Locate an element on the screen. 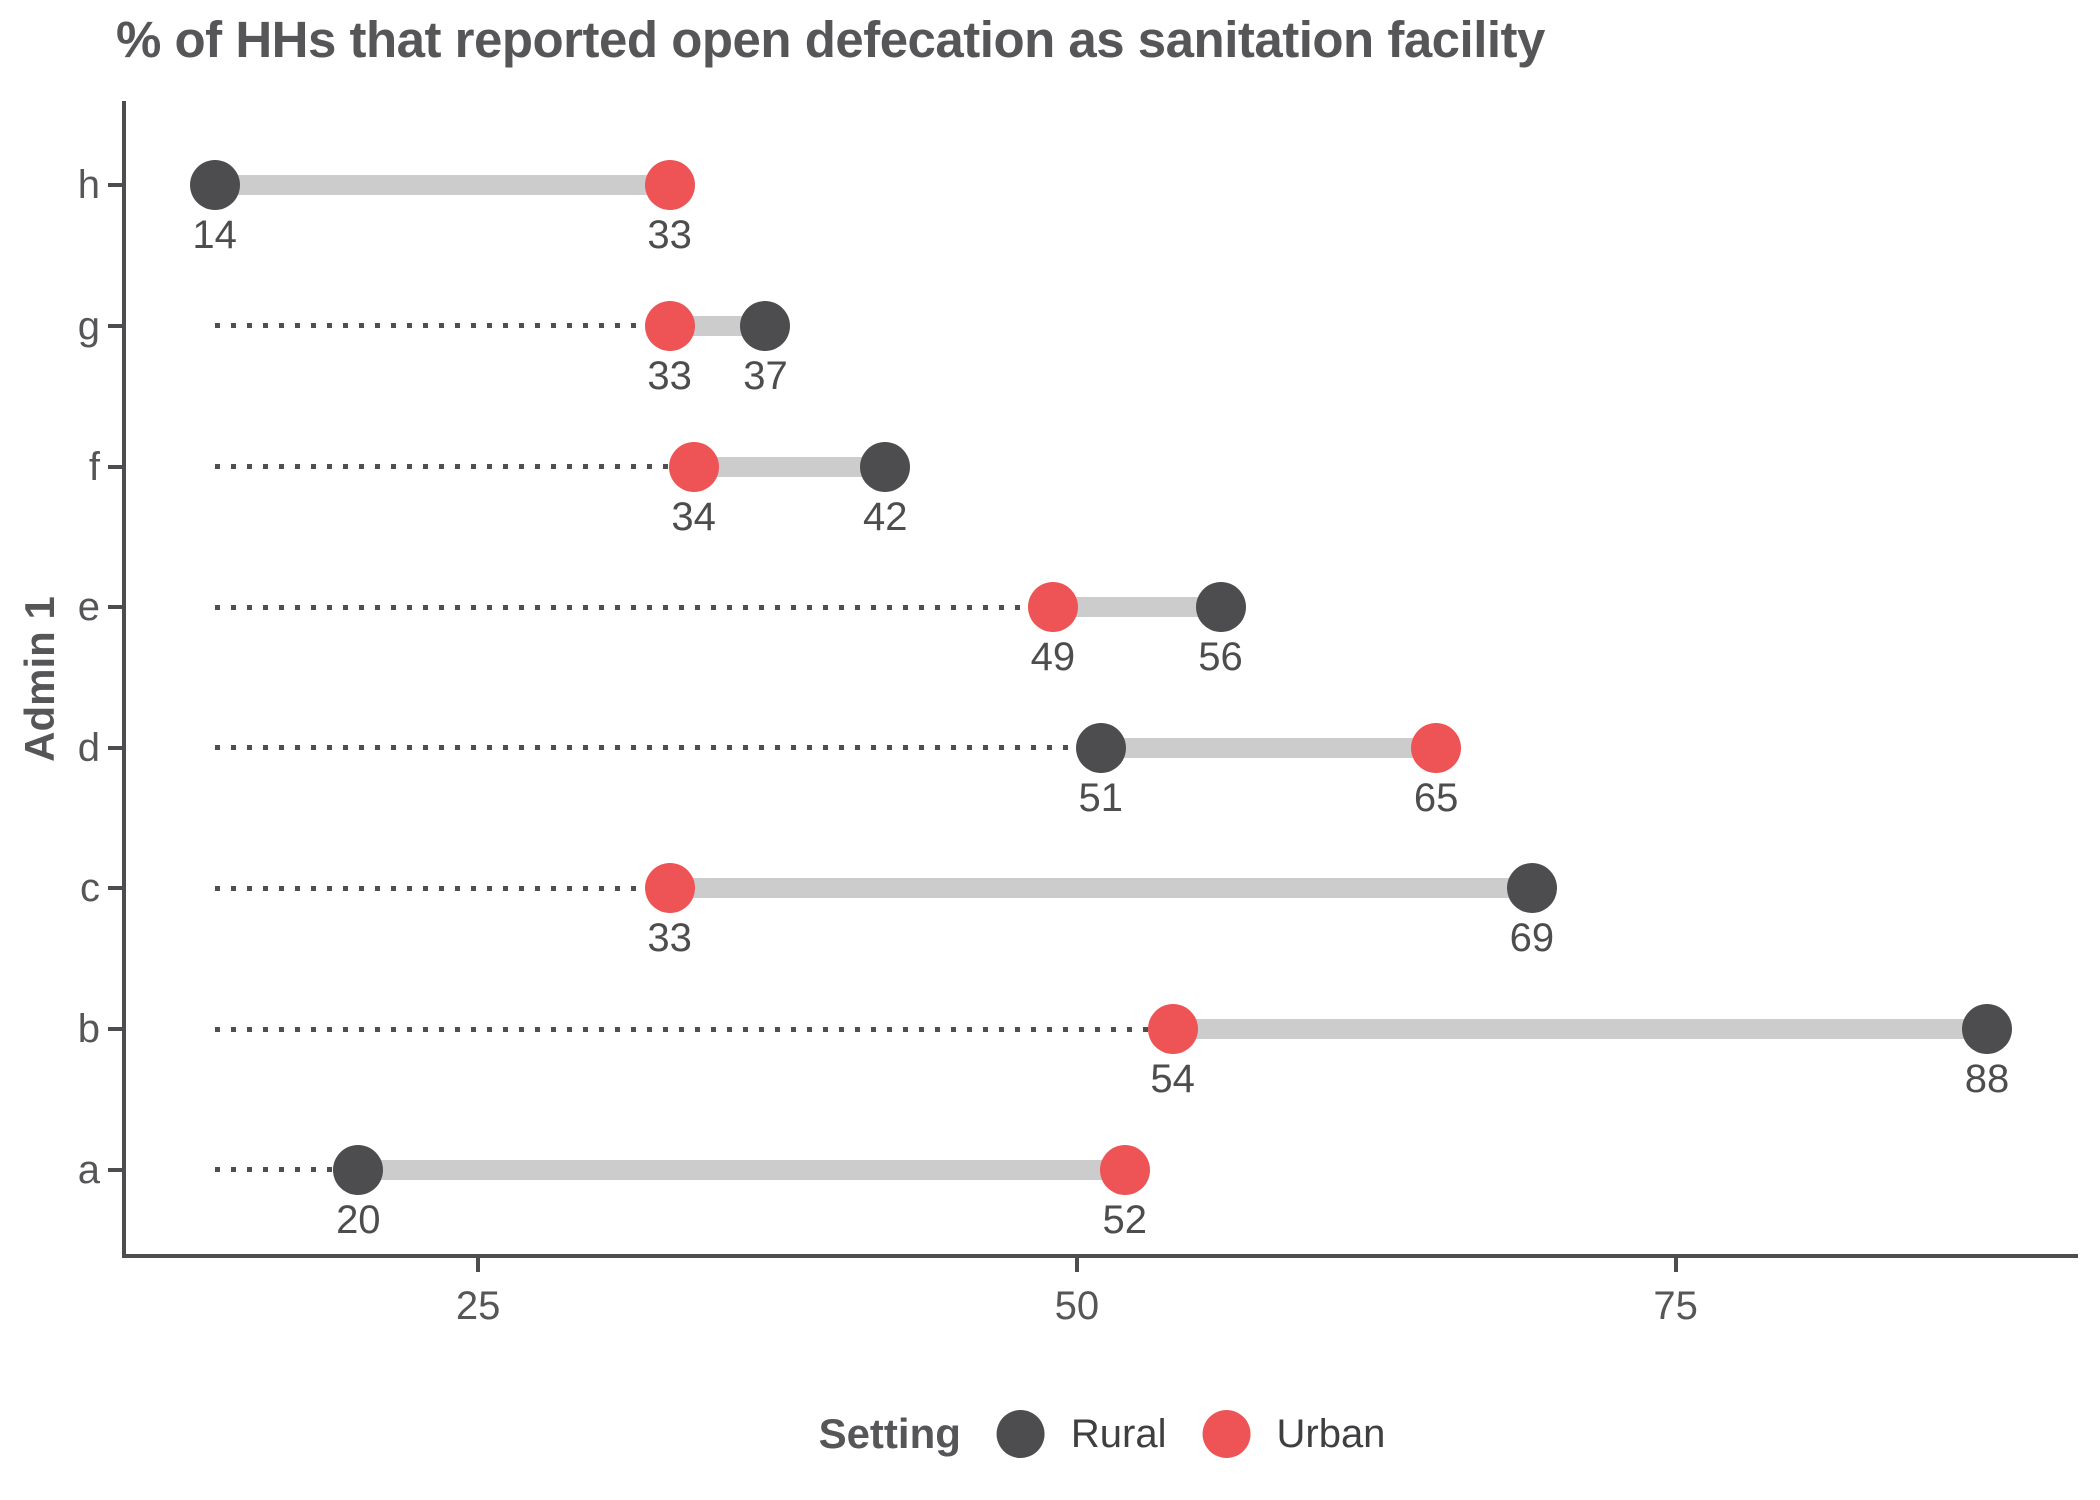  legend-title: Setting is located at coordinates (889, 1433).